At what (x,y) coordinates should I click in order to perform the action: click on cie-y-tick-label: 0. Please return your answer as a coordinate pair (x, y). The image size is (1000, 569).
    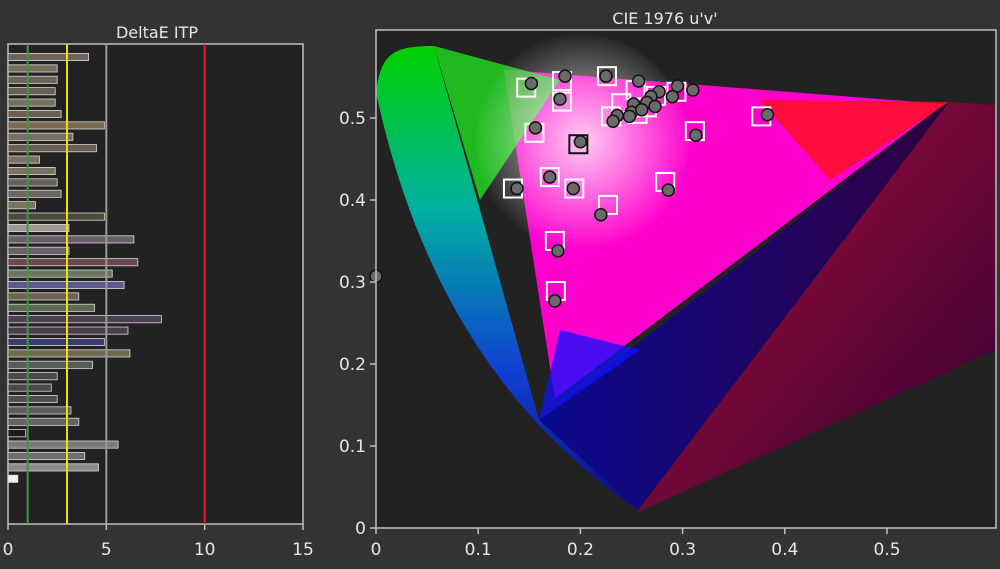
    Looking at the image, I should click on (360, 529).